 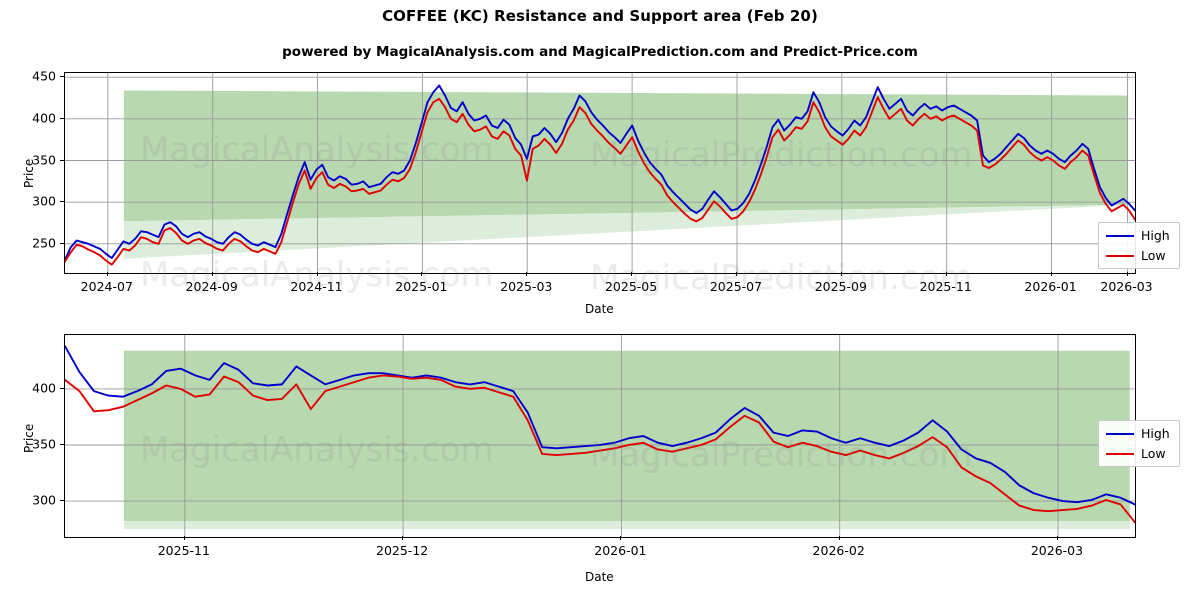 I want to click on x-tick-label: 2025-12, so click(x=402, y=550).